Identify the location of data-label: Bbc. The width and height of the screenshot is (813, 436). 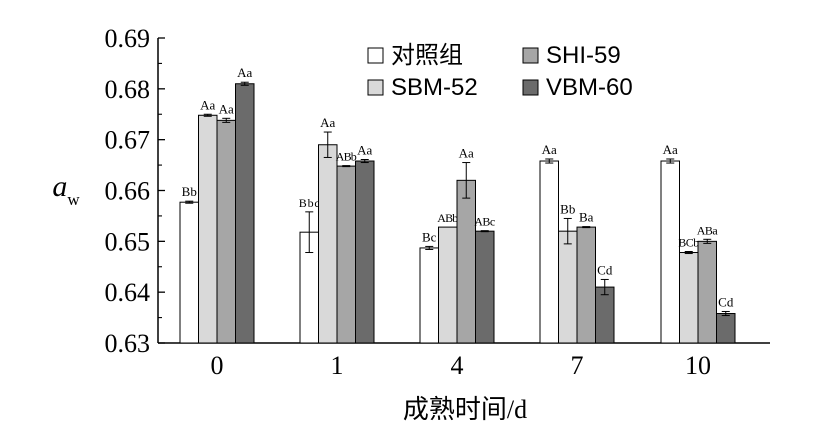
(309, 203).